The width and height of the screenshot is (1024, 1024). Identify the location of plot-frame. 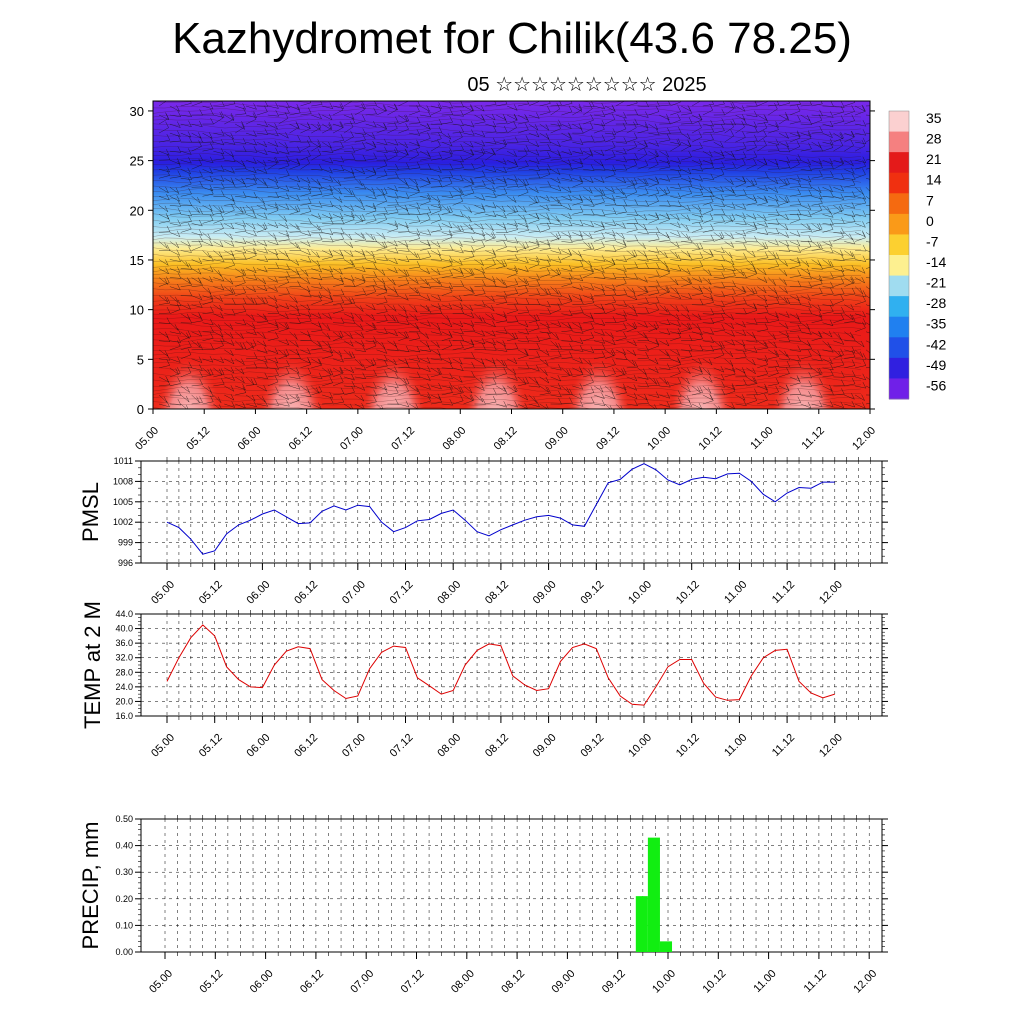
(511, 512).